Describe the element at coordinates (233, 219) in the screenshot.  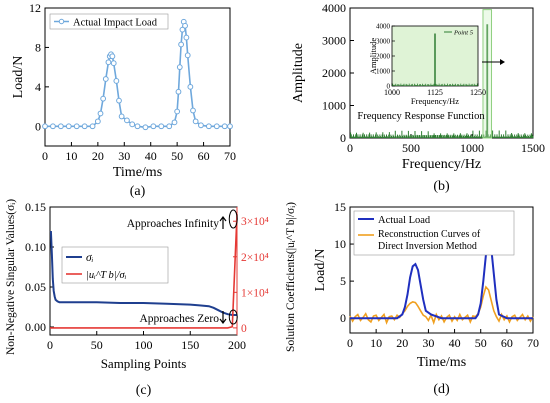
I see `ellipse-top` at that location.